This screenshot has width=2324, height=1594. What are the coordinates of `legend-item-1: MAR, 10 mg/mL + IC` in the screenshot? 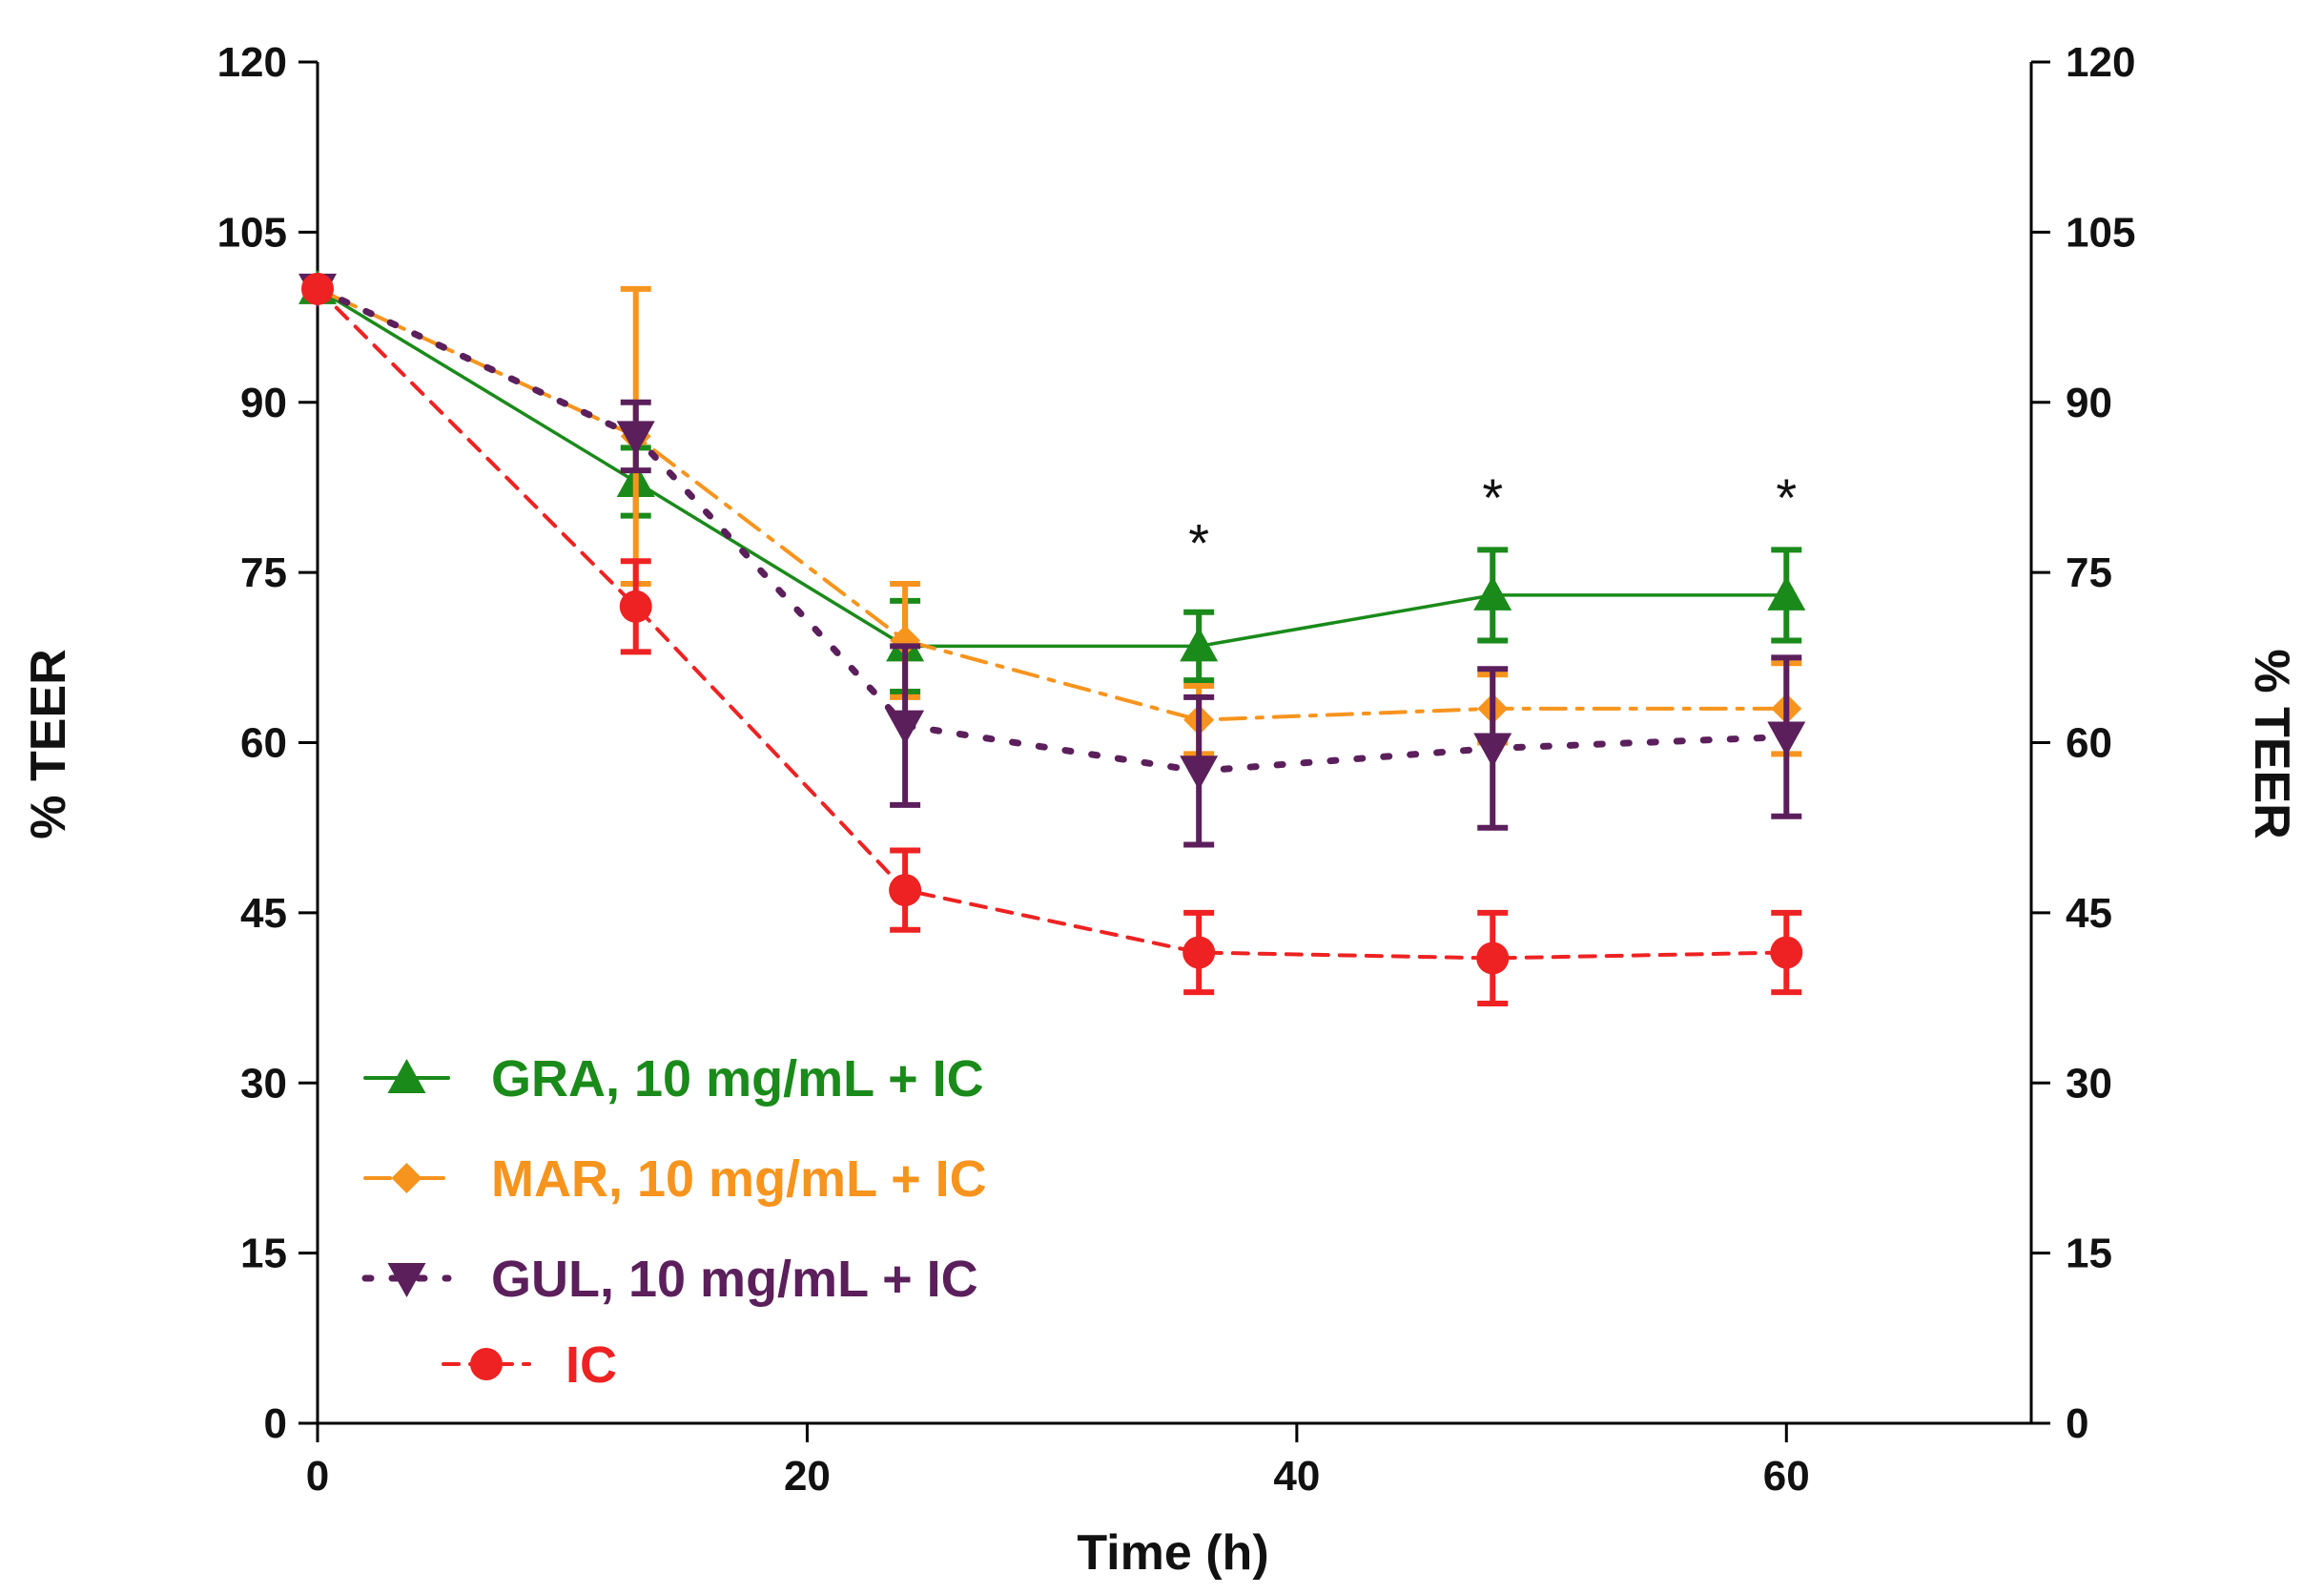 It's located at (675, 1179).